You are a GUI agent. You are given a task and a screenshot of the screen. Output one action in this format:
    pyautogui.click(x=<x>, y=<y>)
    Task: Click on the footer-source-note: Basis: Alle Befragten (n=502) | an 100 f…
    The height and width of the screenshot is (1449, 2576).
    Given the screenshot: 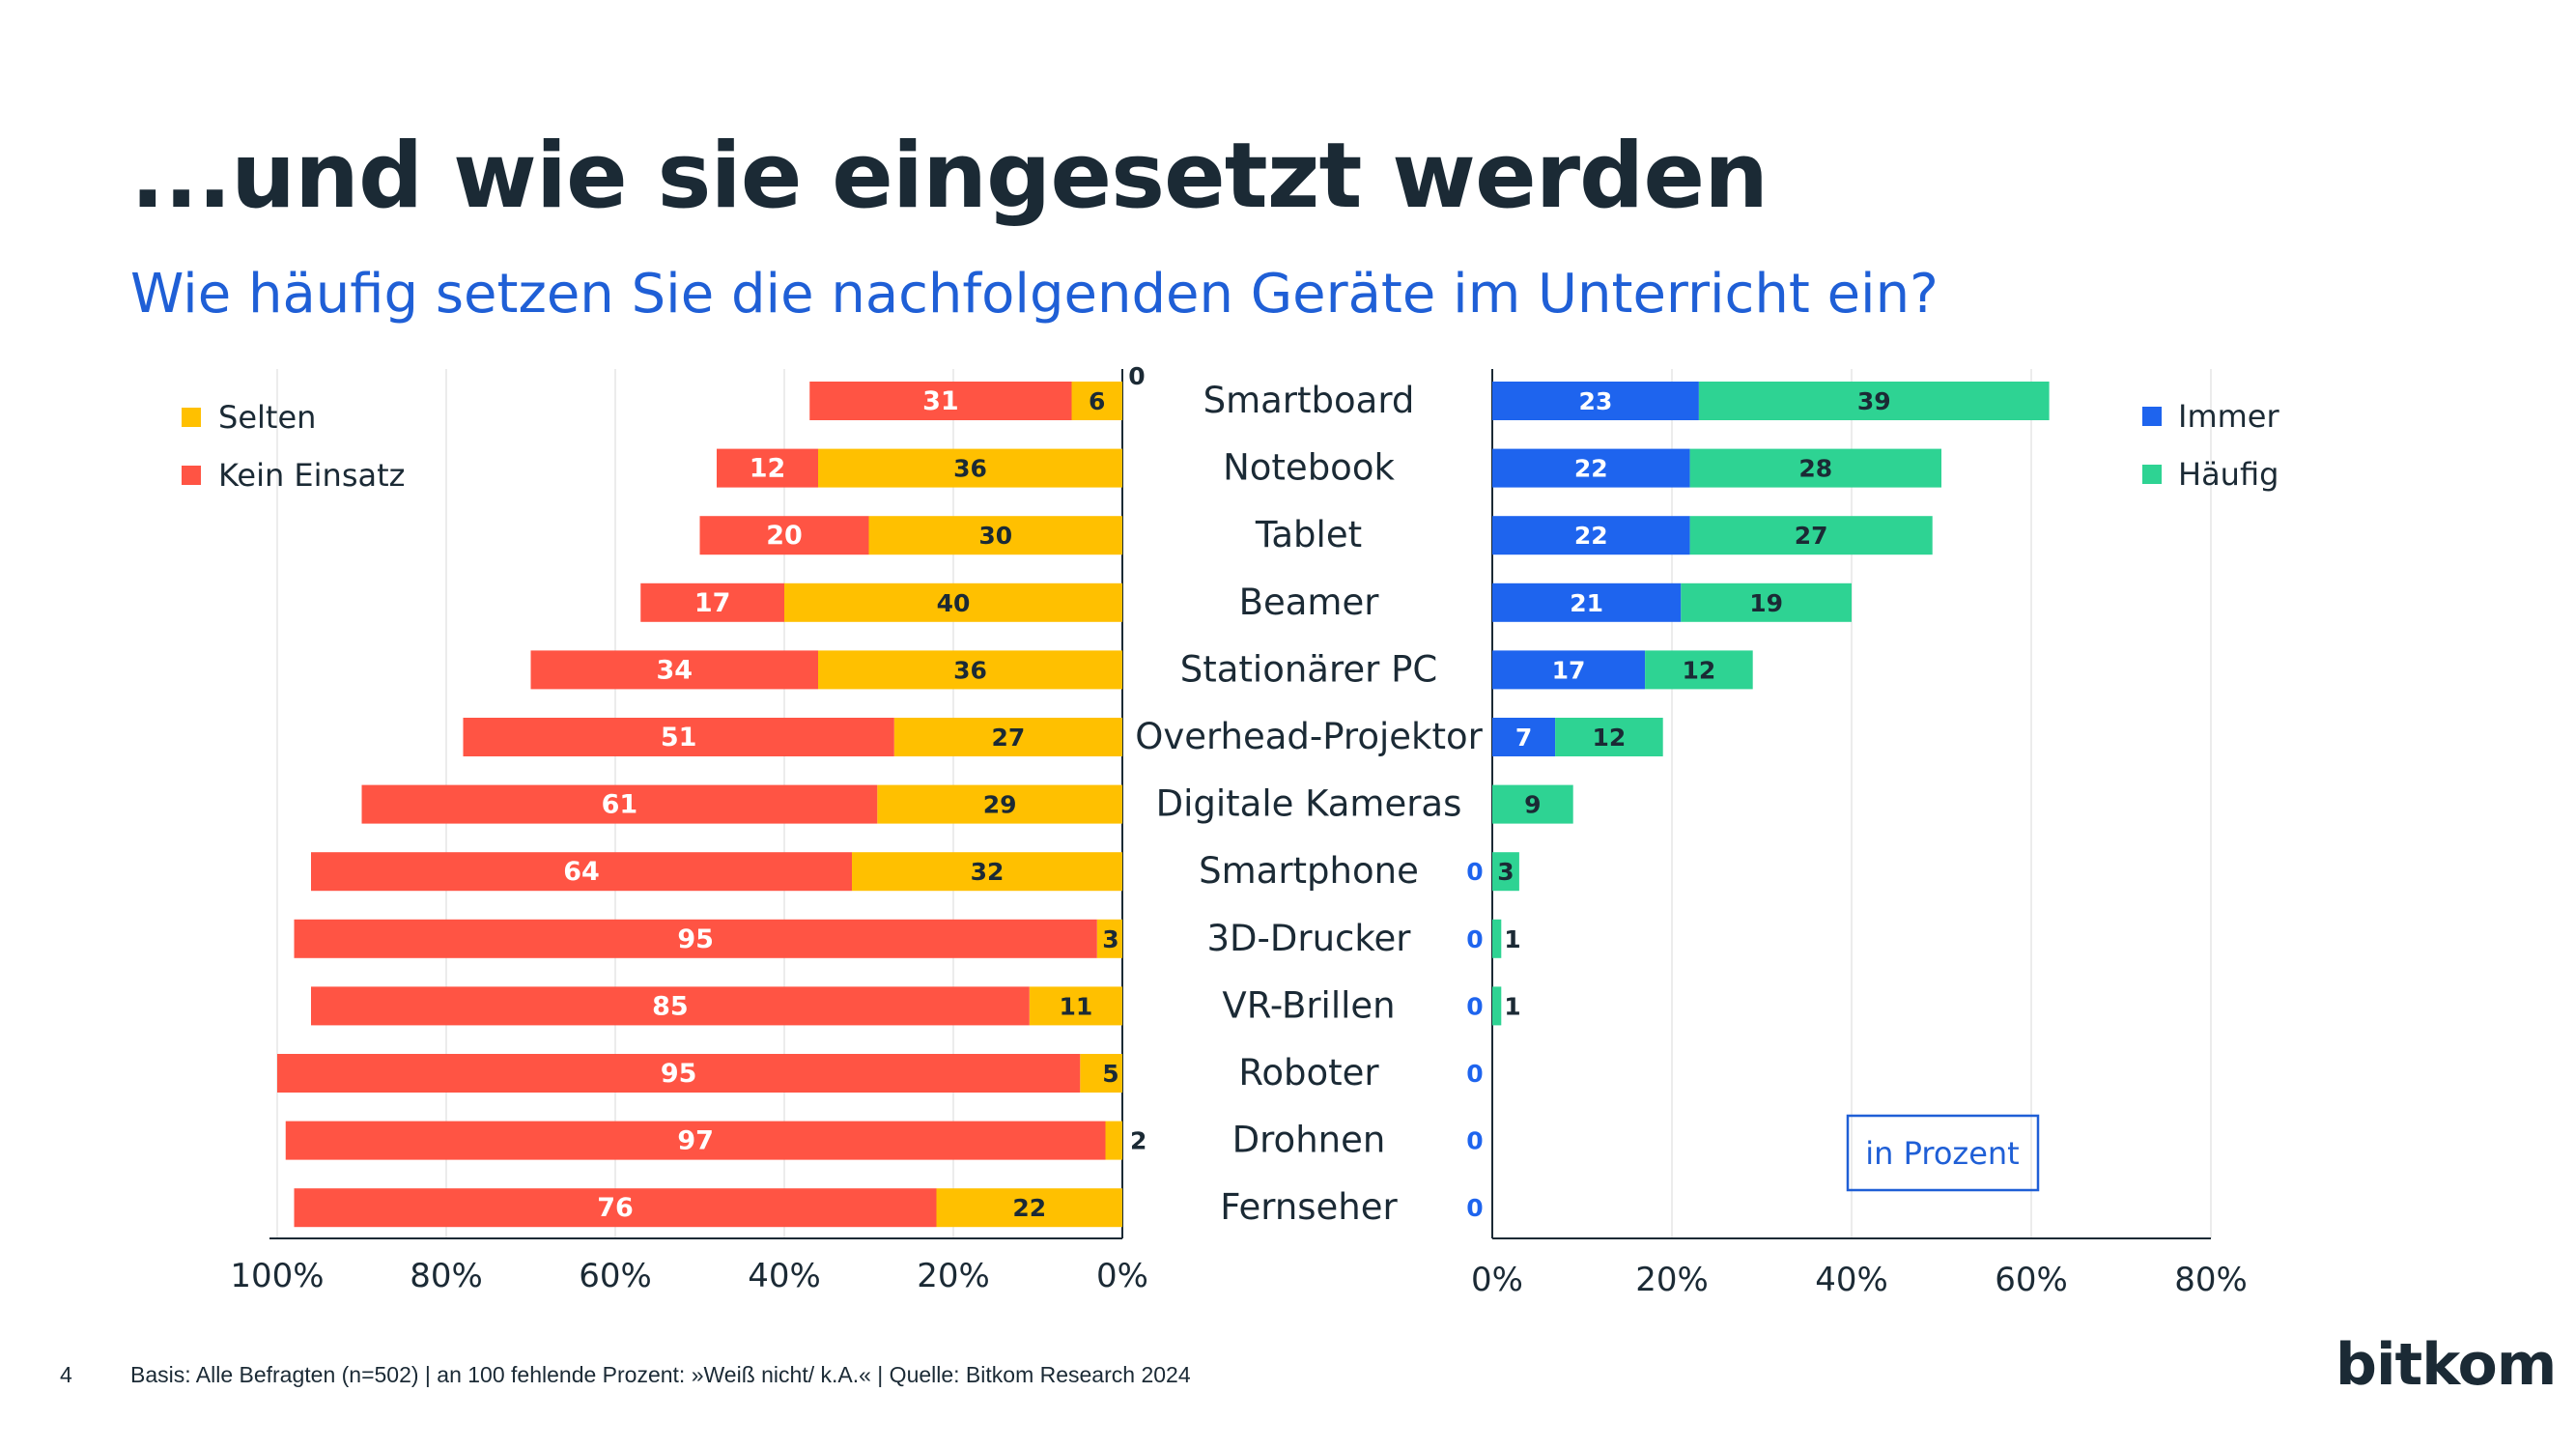 What is the action you would take?
    pyautogui.click(x=660, y=1374)
    